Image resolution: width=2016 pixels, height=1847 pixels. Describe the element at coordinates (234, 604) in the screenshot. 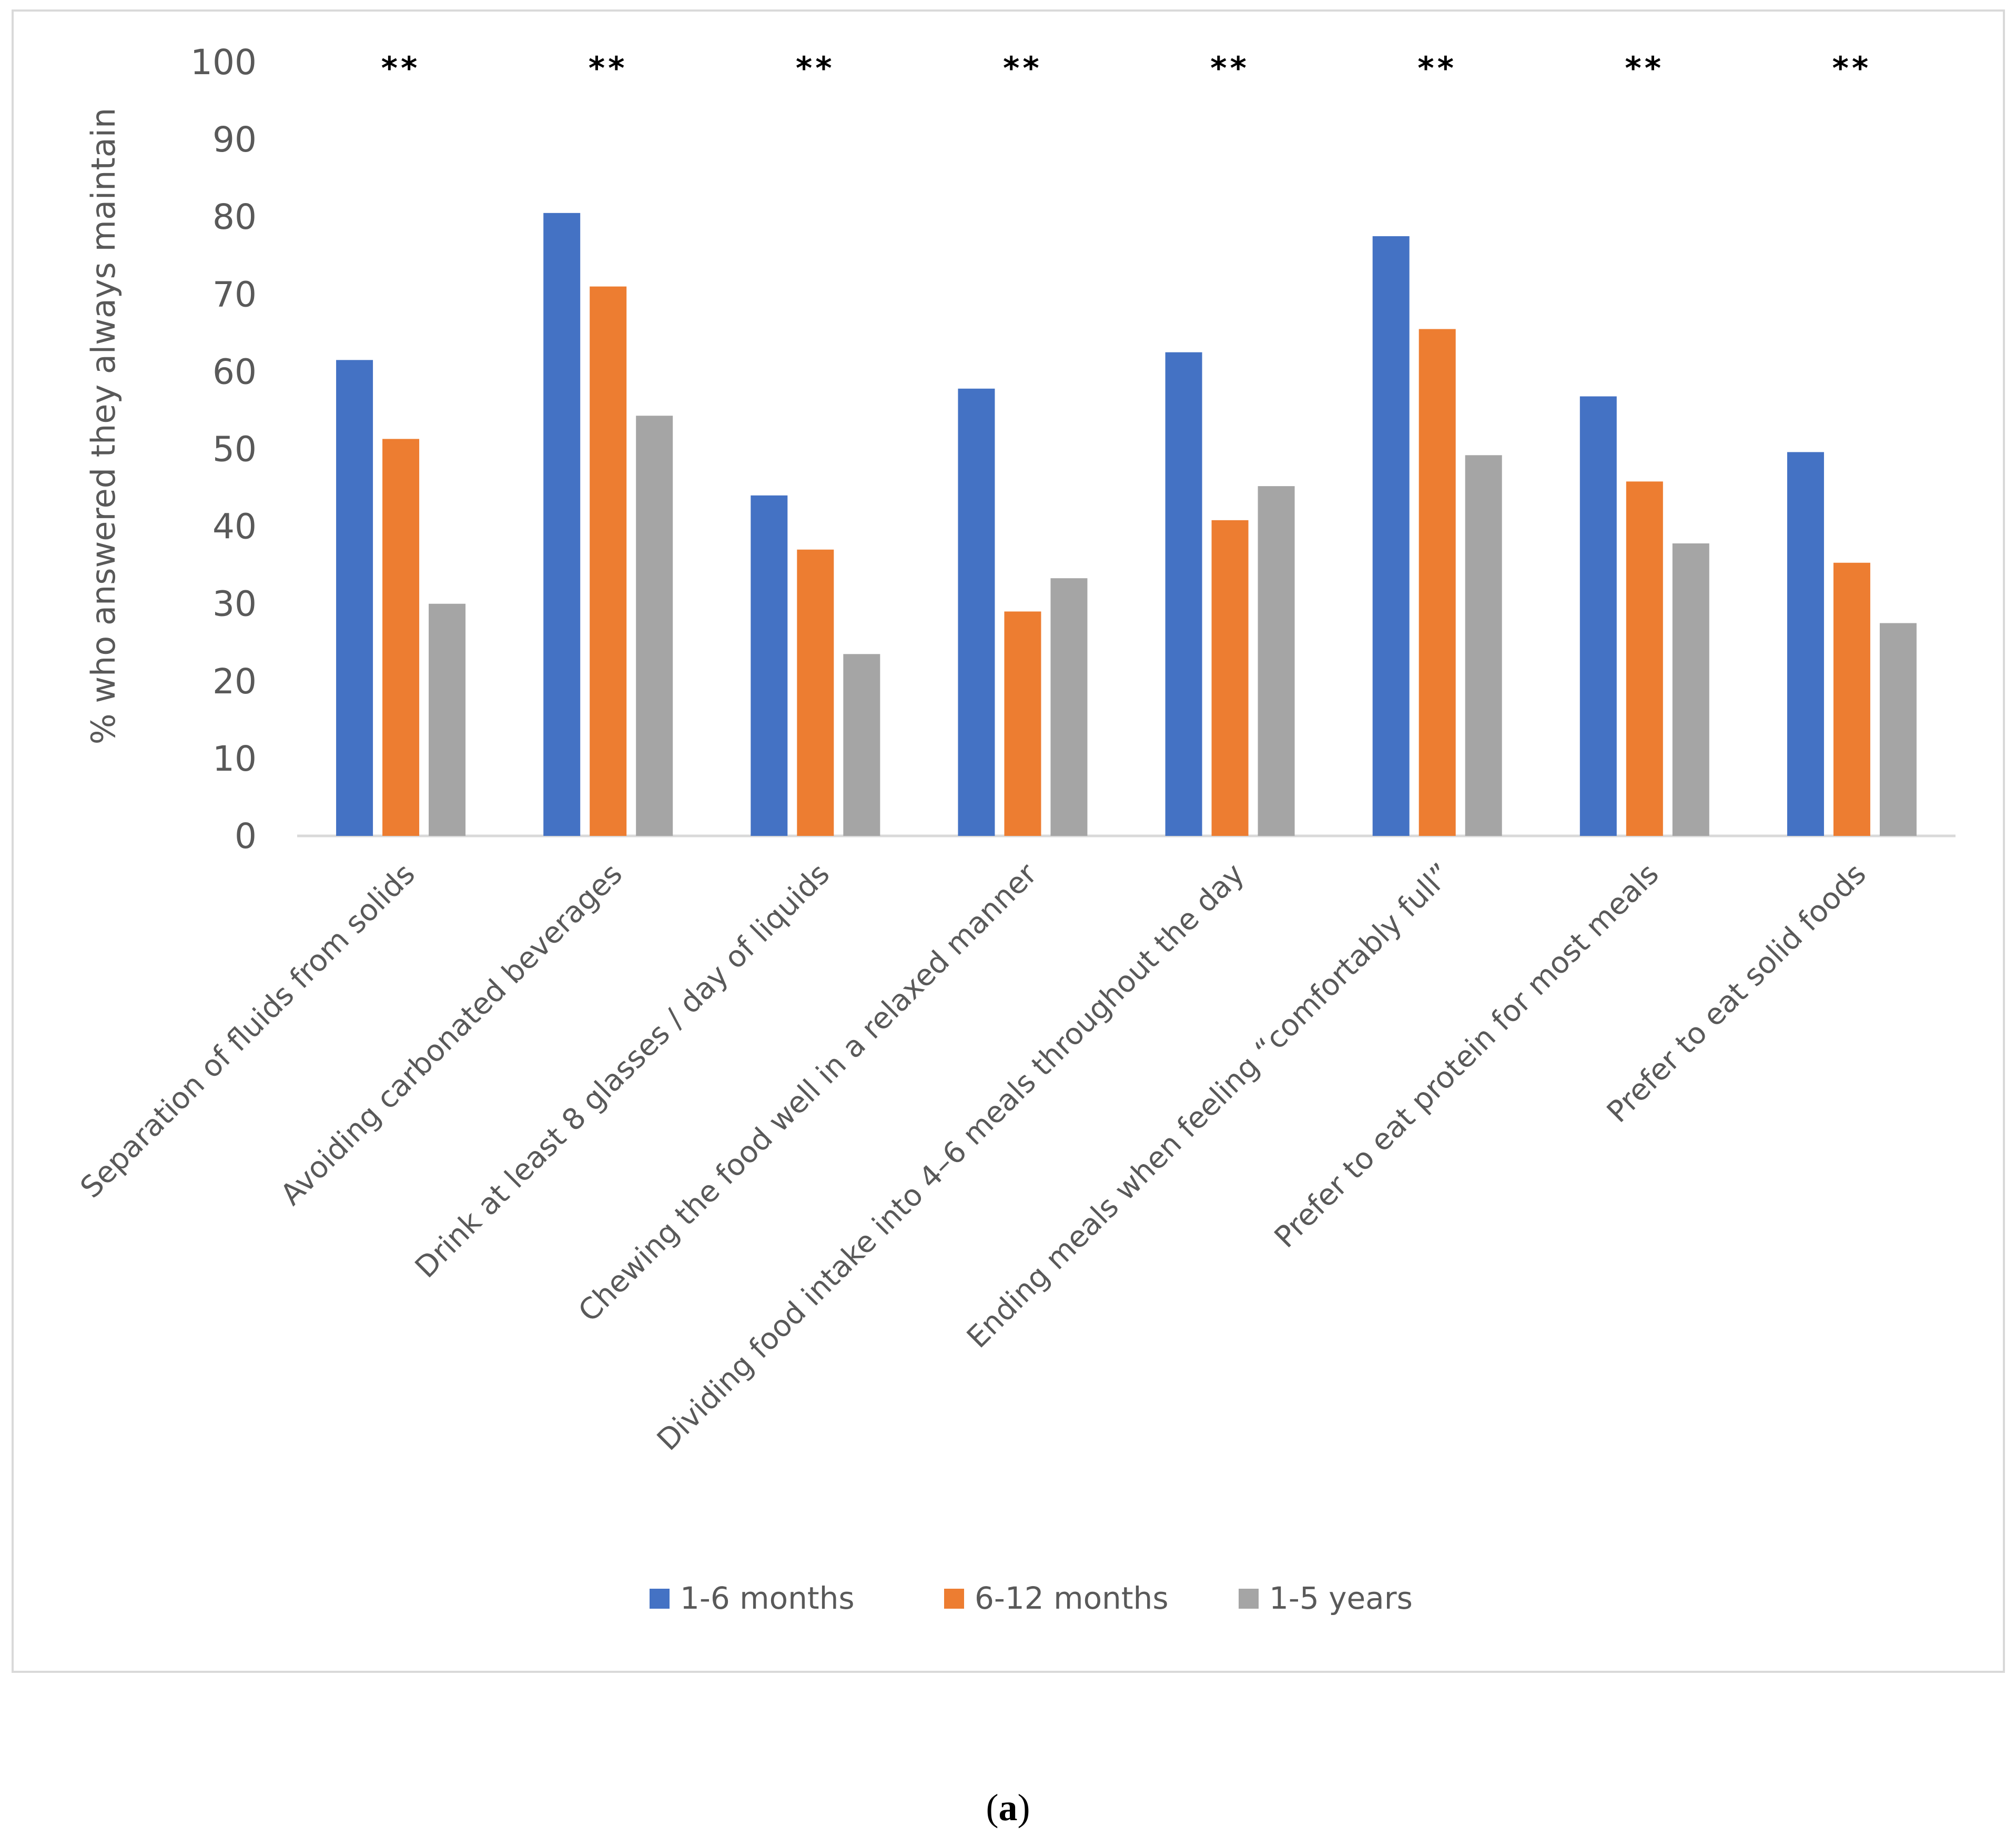

I see `y-tick-label: 30` at that location.